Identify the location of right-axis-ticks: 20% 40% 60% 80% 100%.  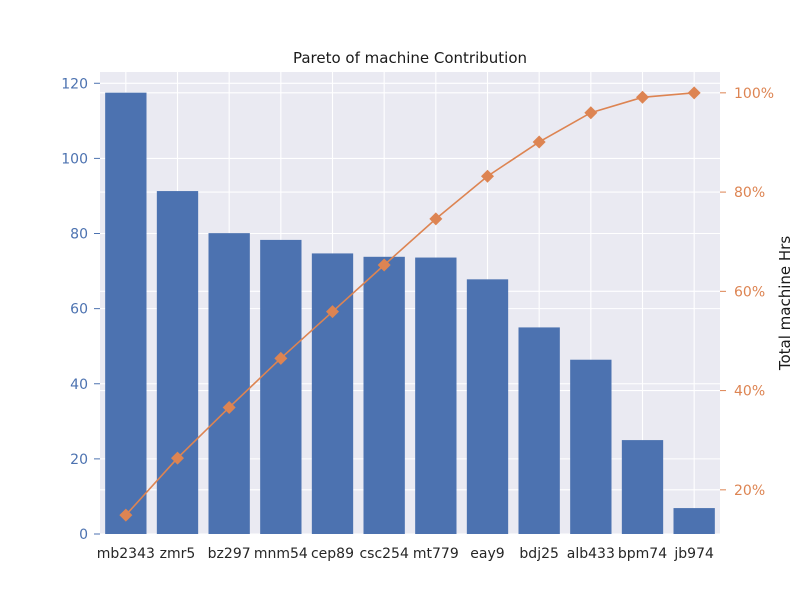
(747, 292).